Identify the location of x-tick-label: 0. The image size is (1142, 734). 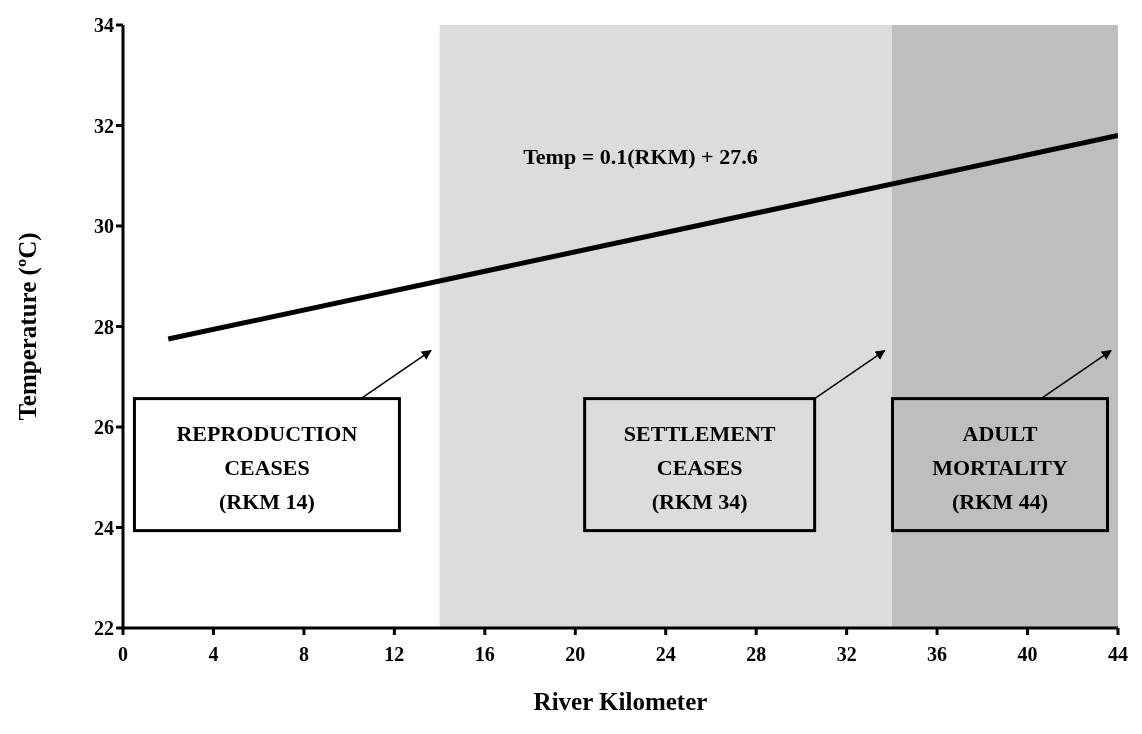
(123, 654).